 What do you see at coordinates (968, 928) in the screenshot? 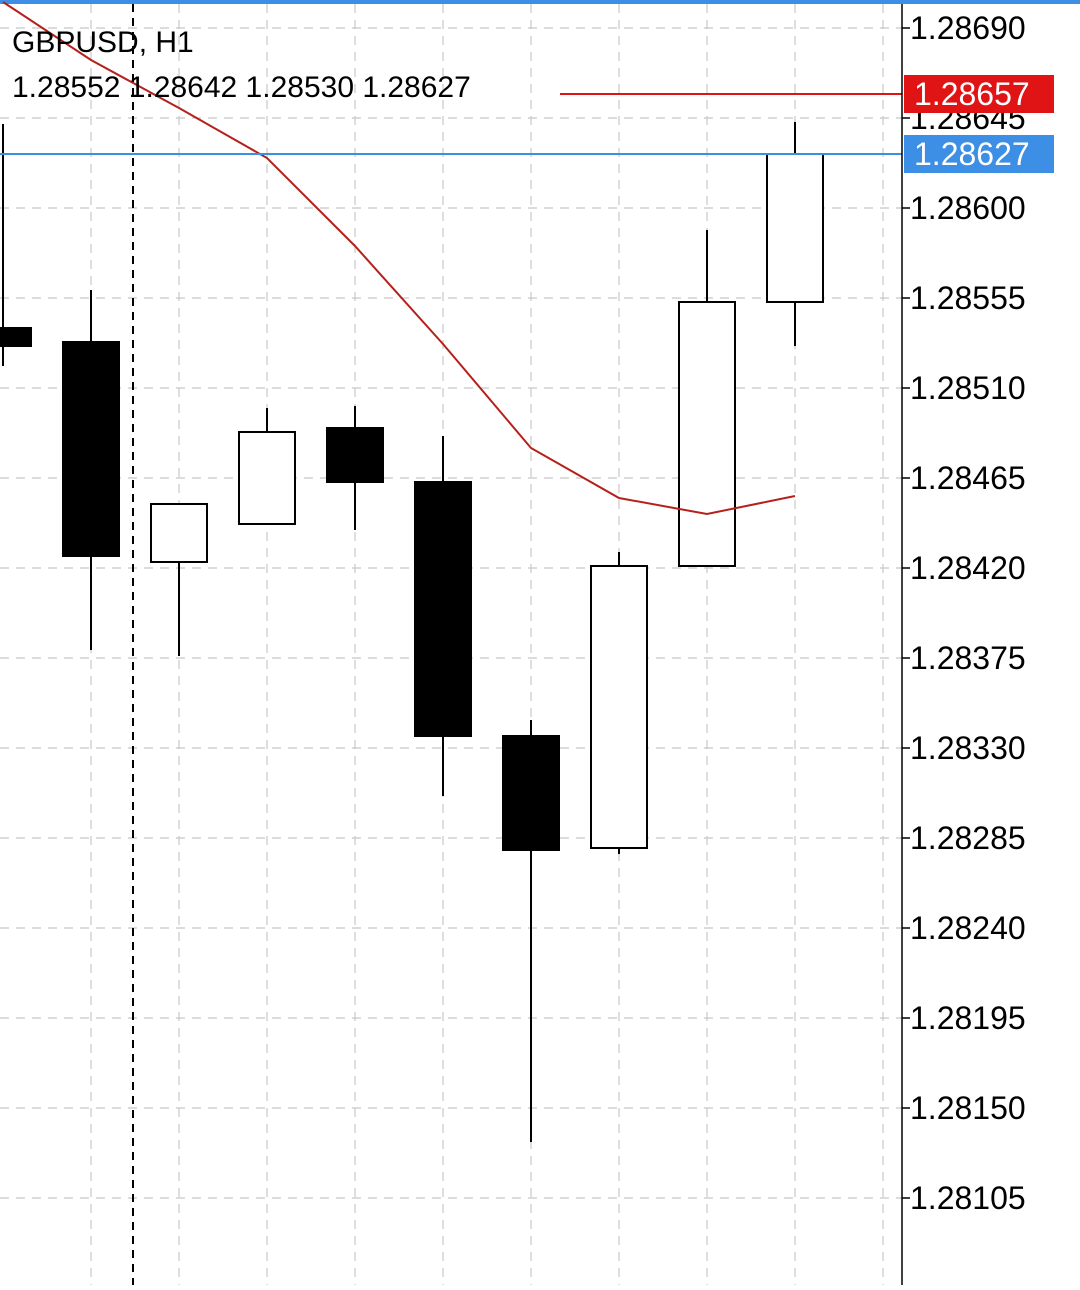
I see `axis-tick-label: 1.28240` at bounding box center [968, 928].